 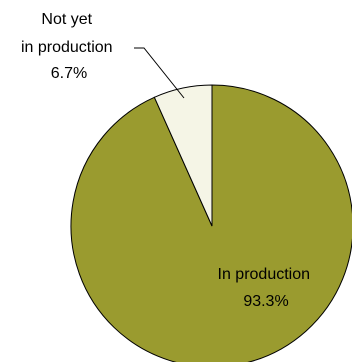 I want to click on slice-label-not-yet-line2: in production, so click(x=67, y=47).